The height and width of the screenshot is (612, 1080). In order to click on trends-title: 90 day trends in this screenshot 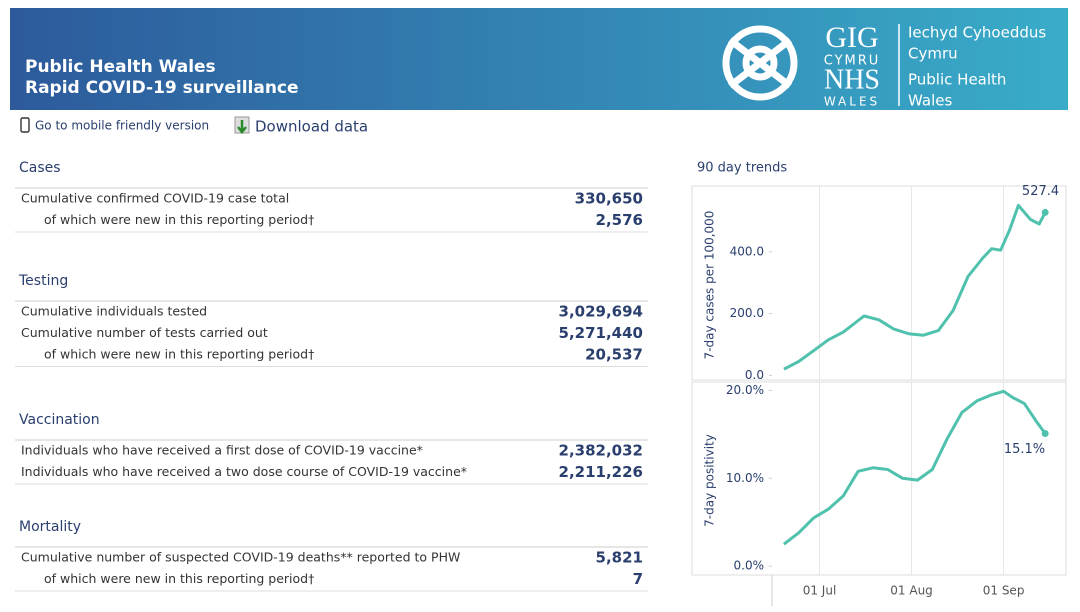, I will do `click(742, 168)`.